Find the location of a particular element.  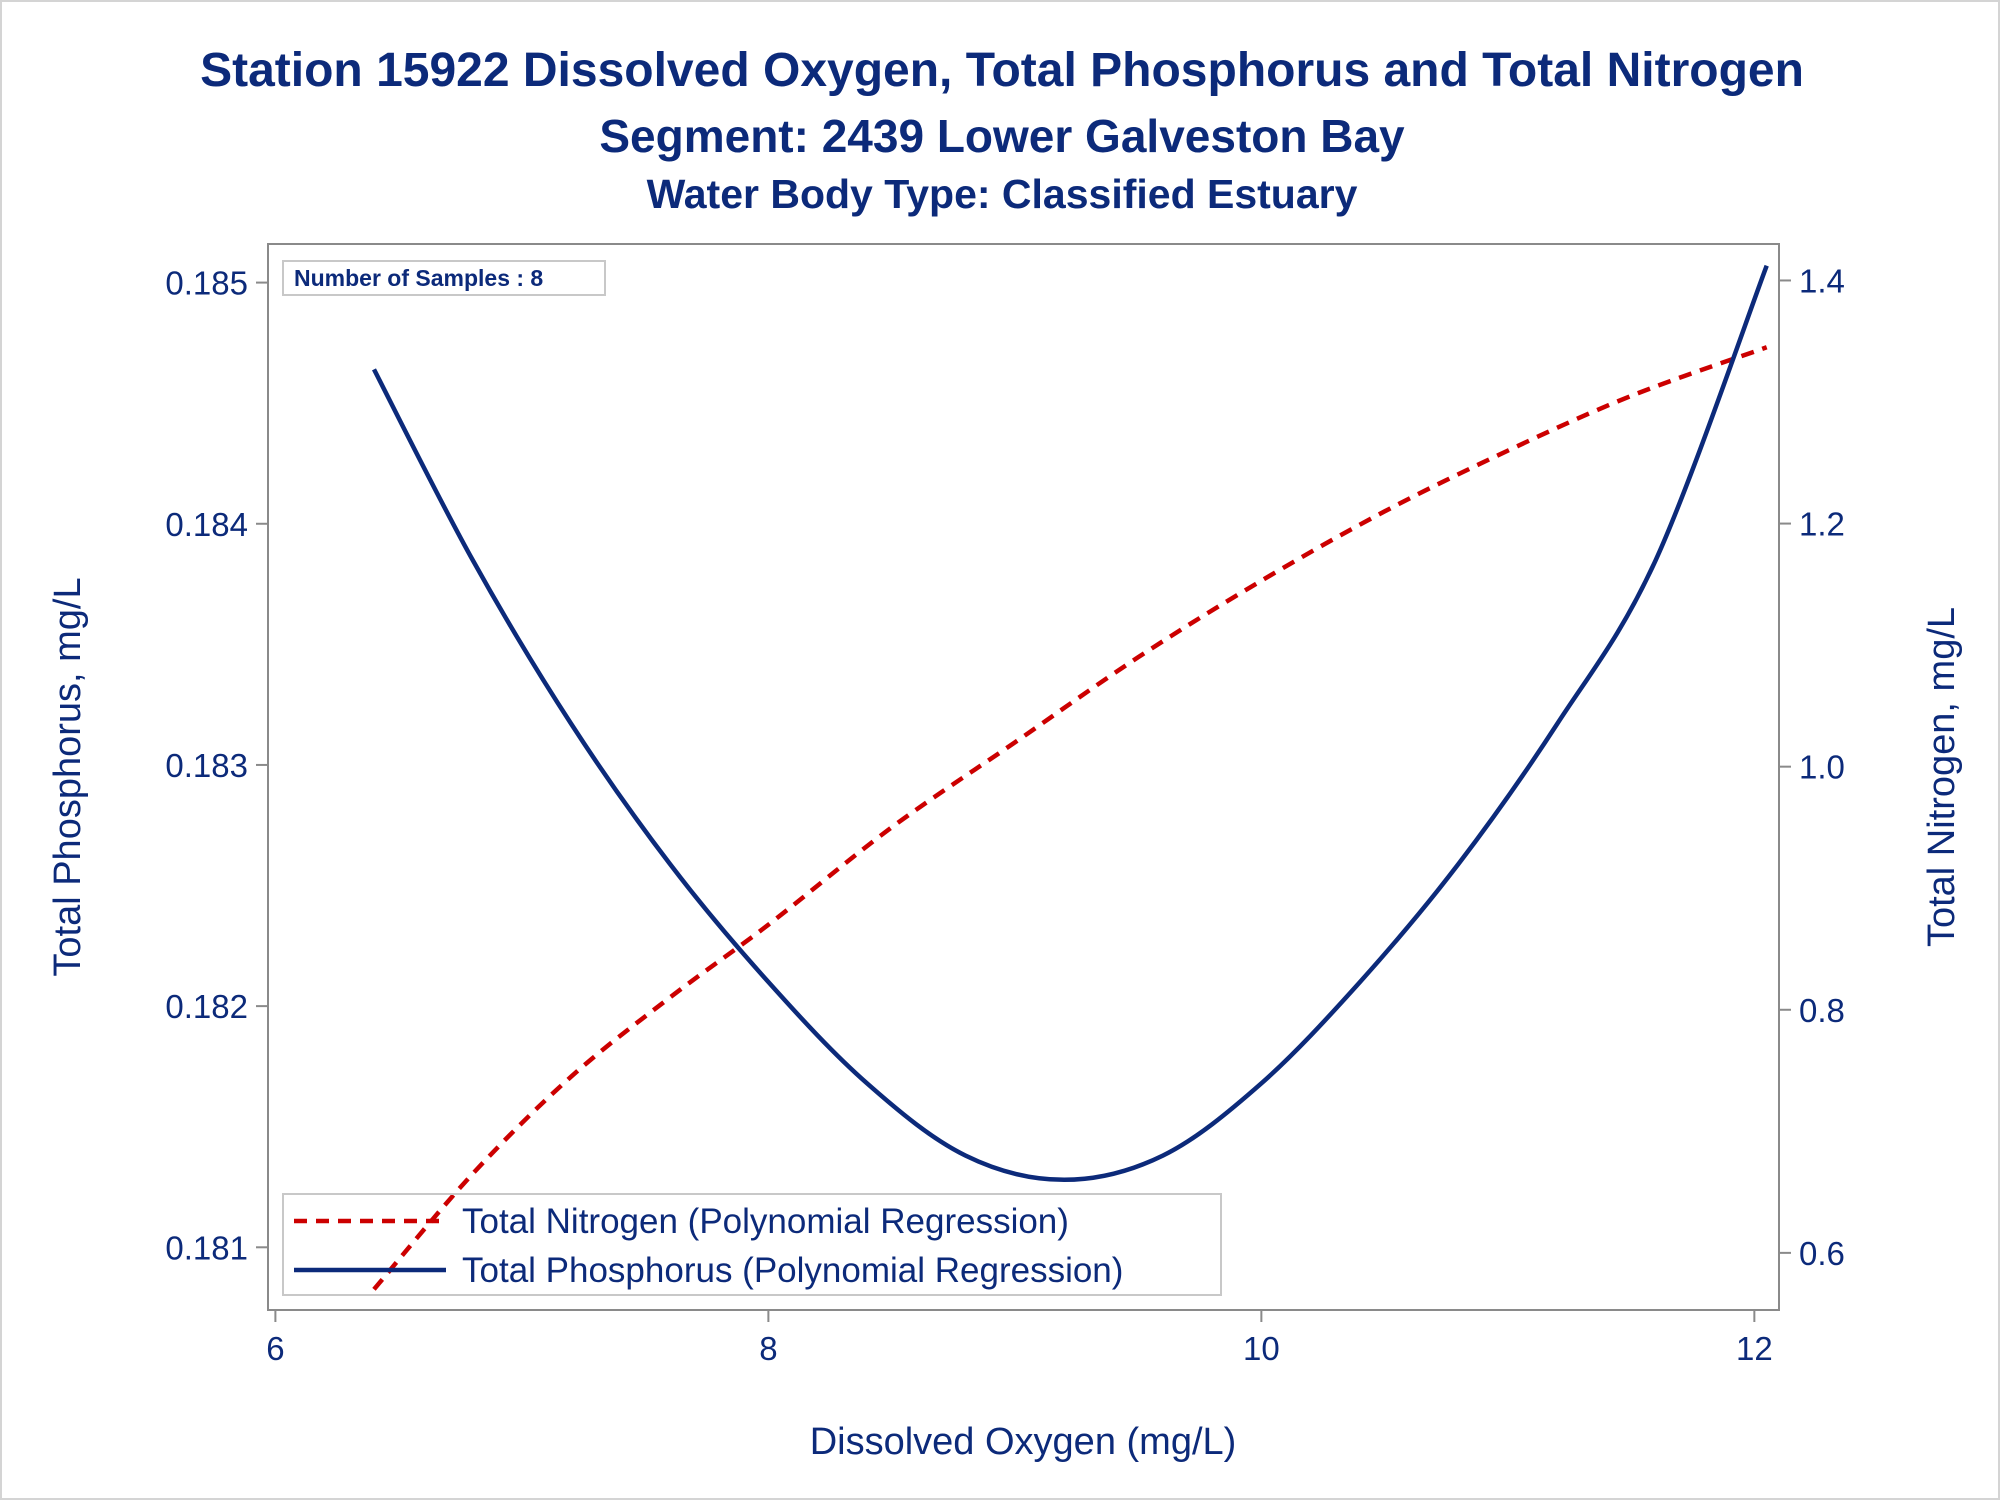

y-axis-label-right: Total Nitrogen, mg/L is located at coordinates (1942, 777).